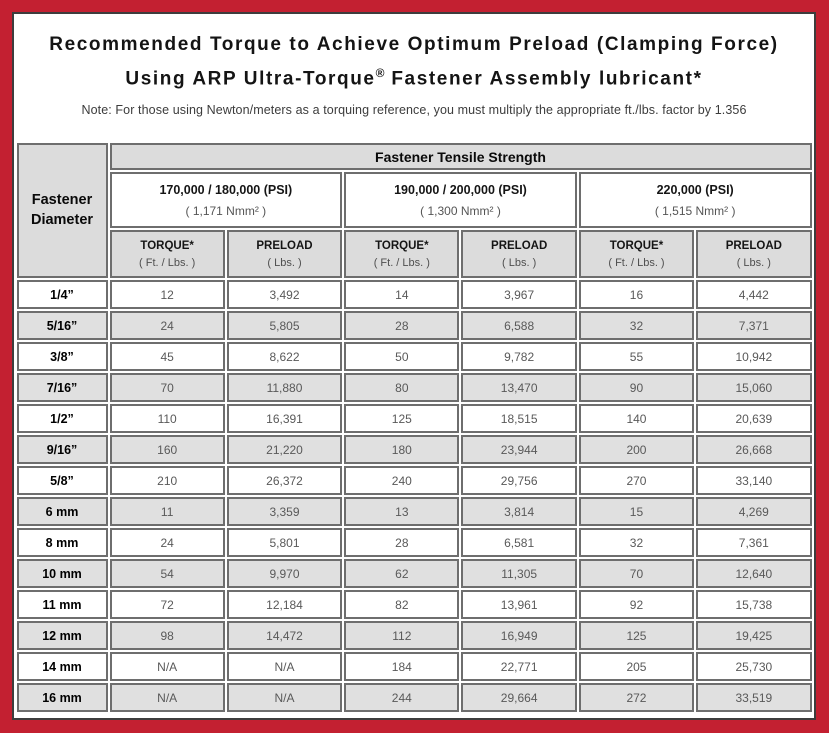 The width and height of the screenshot is (829, 733). Describe the element at coordinates (460, 200) in the screenshot. I see `psi-group-header-2: 190,000 / 200,000 (PSI) ( 1,300 Nmm² )` at that location.